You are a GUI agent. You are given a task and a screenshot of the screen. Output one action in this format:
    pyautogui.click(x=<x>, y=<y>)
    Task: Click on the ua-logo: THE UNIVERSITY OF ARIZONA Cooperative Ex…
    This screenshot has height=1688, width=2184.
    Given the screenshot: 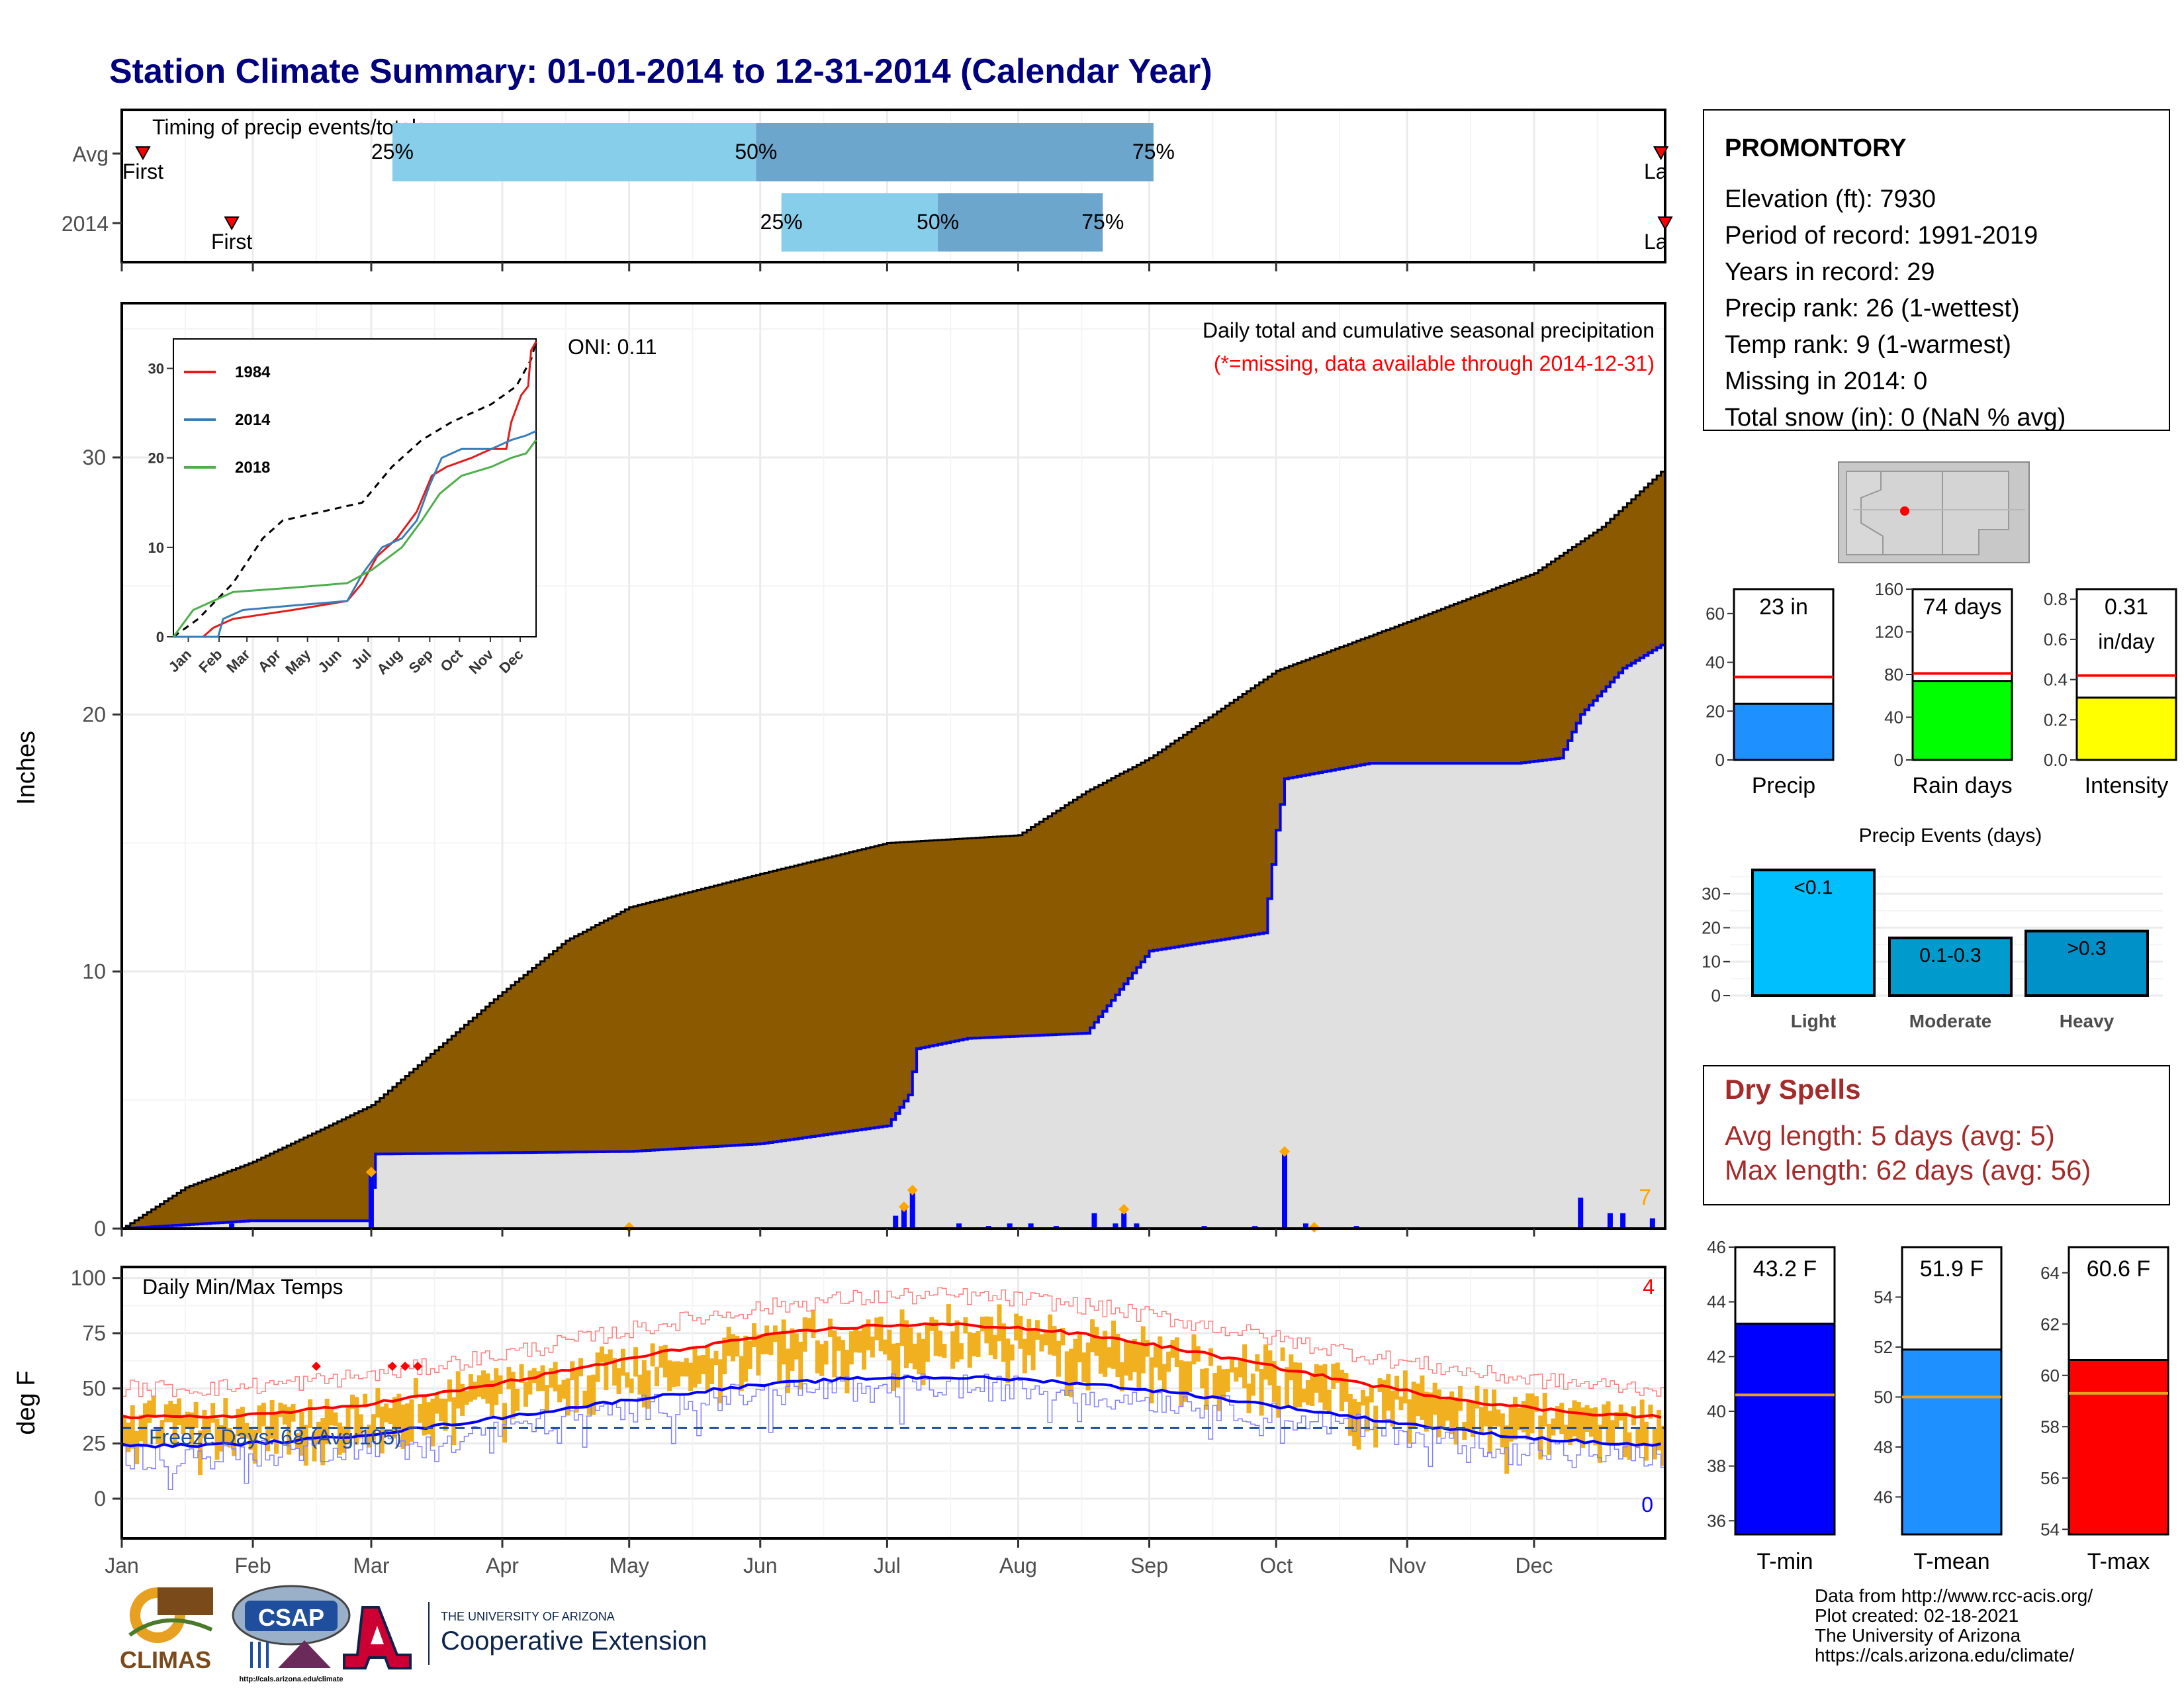 What is the action you would take?
    pyautogui.click(x=525, y=1635)
    